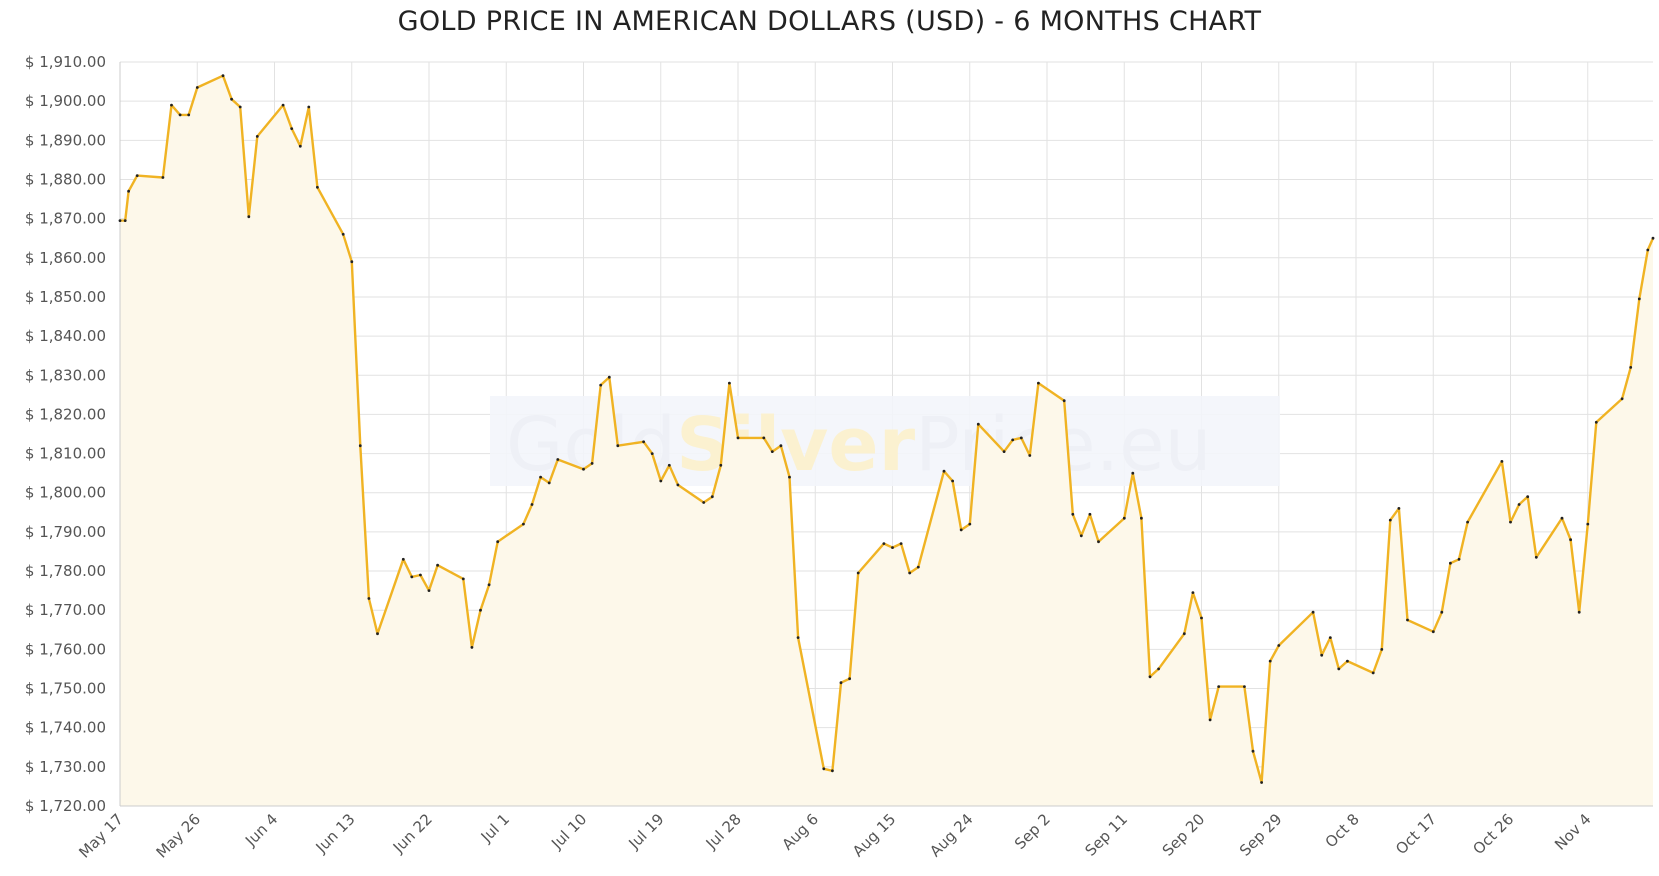 This screenshot has width=1659, height=876. What do you see at coordinates (65, 649) in the screenshot?
I see `y-tick-label: $ 1,760.00` at bounding box center [65, 649].